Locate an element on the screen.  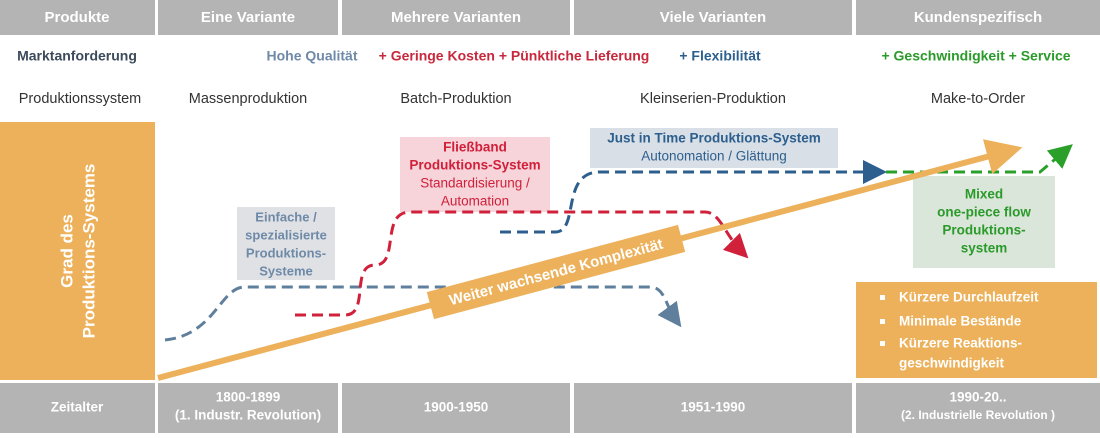
axis-label-line: Produktions-Systems is located at coordinates (88, 251).